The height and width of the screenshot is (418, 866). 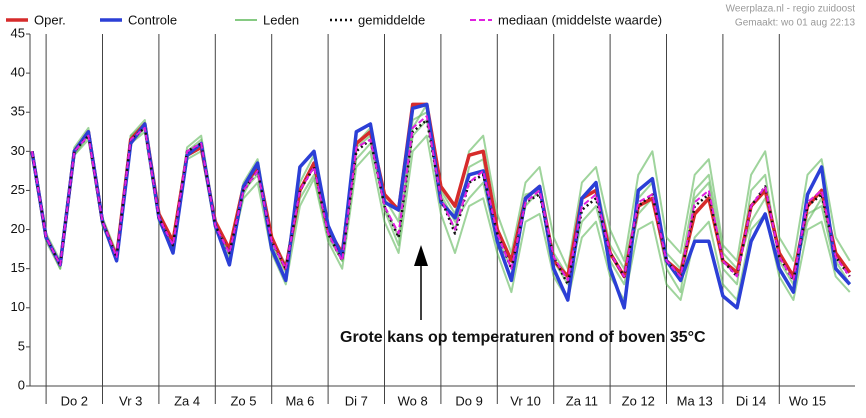 I want to click on arrow-head, so click(x=421, y=255).